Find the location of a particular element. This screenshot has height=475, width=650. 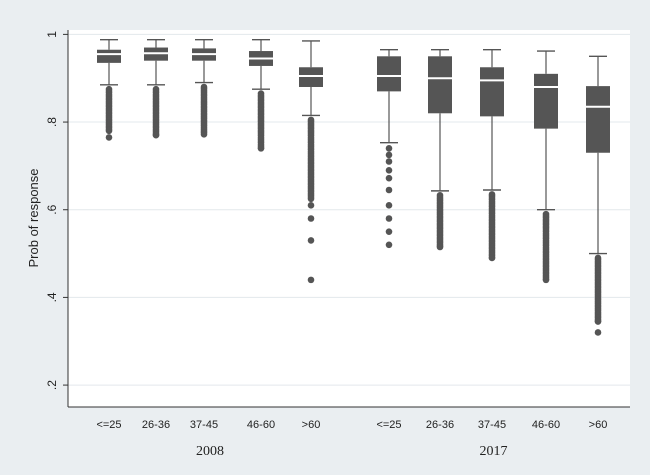

box-2008-<=25 is located at coordinates (109, 89).